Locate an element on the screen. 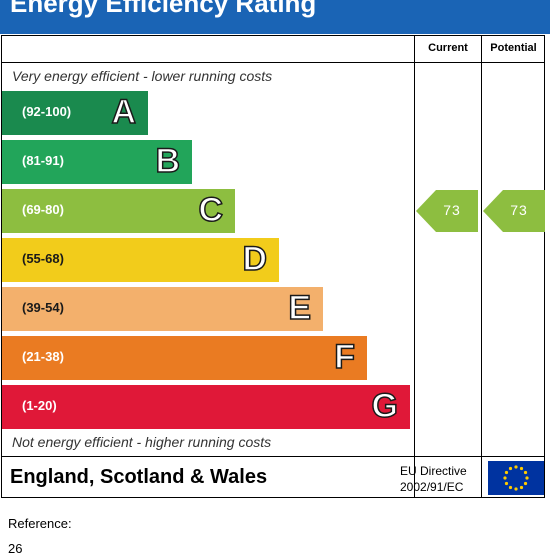  band-letter-label: E is located at coordinates (300, 308).